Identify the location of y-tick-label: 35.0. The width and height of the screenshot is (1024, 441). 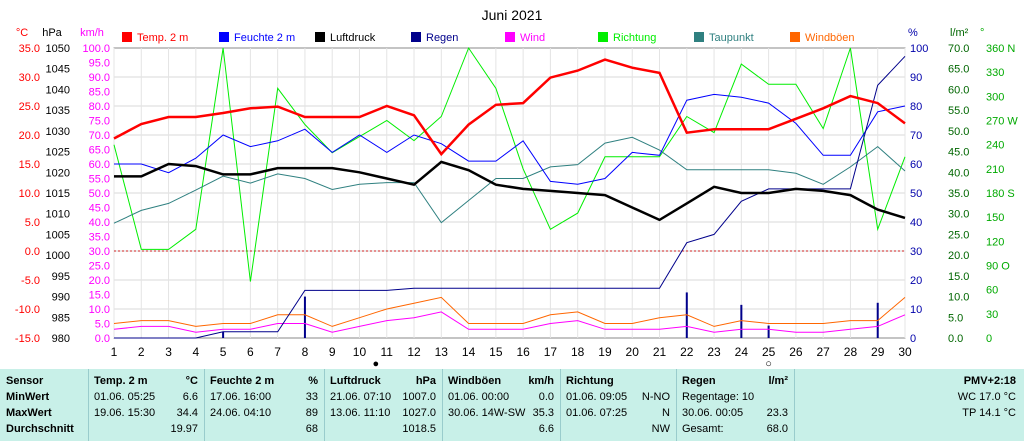
(99, 238).